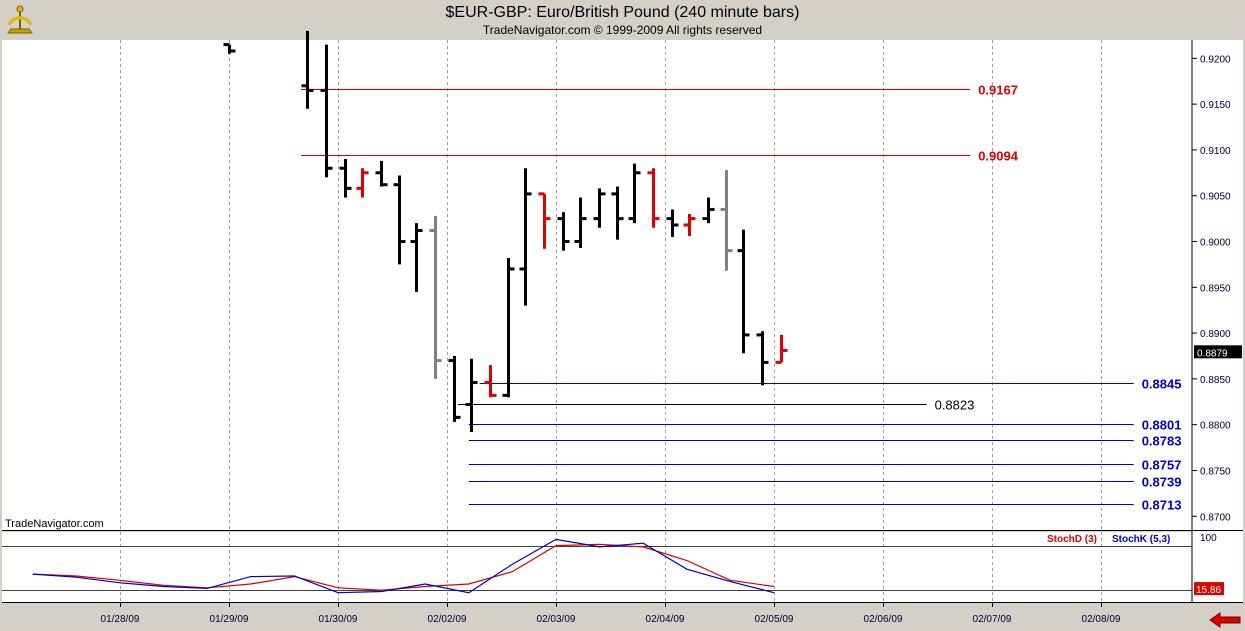 This screenshot has height=631, width=1245. I want to click on stoch-last-label: 15.86, so click(1208, 590).